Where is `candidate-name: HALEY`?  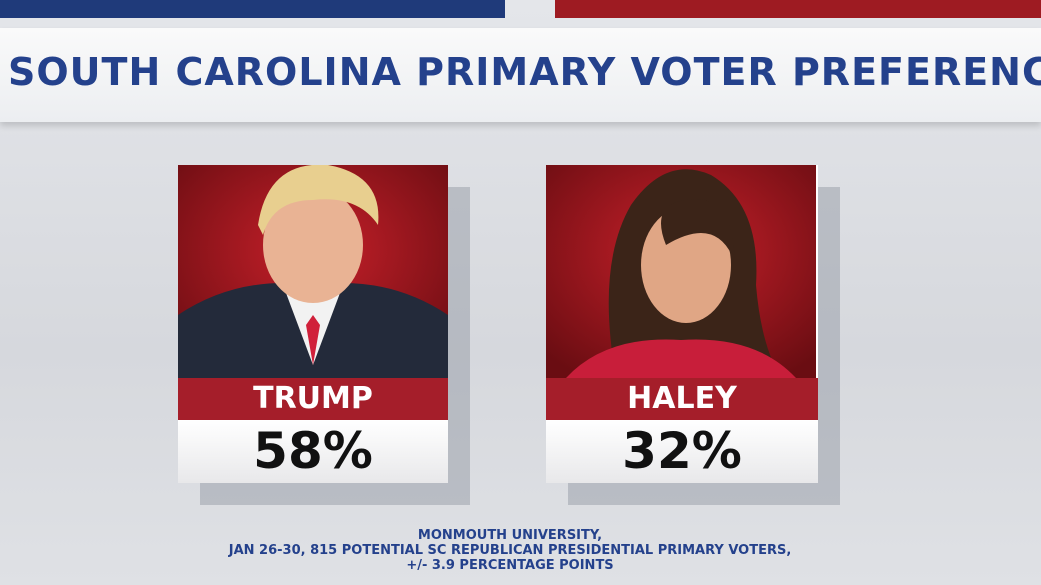 candidate-name: HALEY is located at coordinates (682, 399).